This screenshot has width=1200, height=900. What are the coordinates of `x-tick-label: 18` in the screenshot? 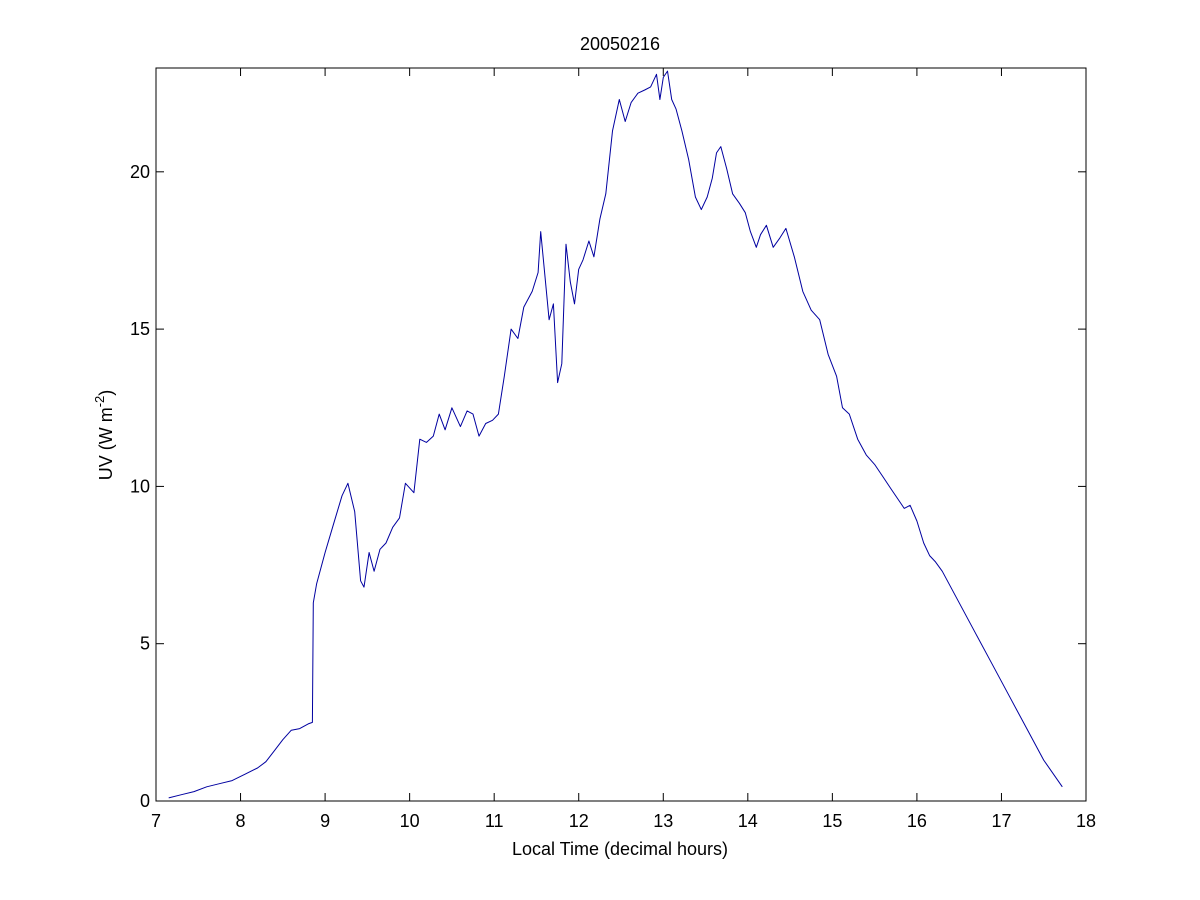 It's located at (1086, 821).